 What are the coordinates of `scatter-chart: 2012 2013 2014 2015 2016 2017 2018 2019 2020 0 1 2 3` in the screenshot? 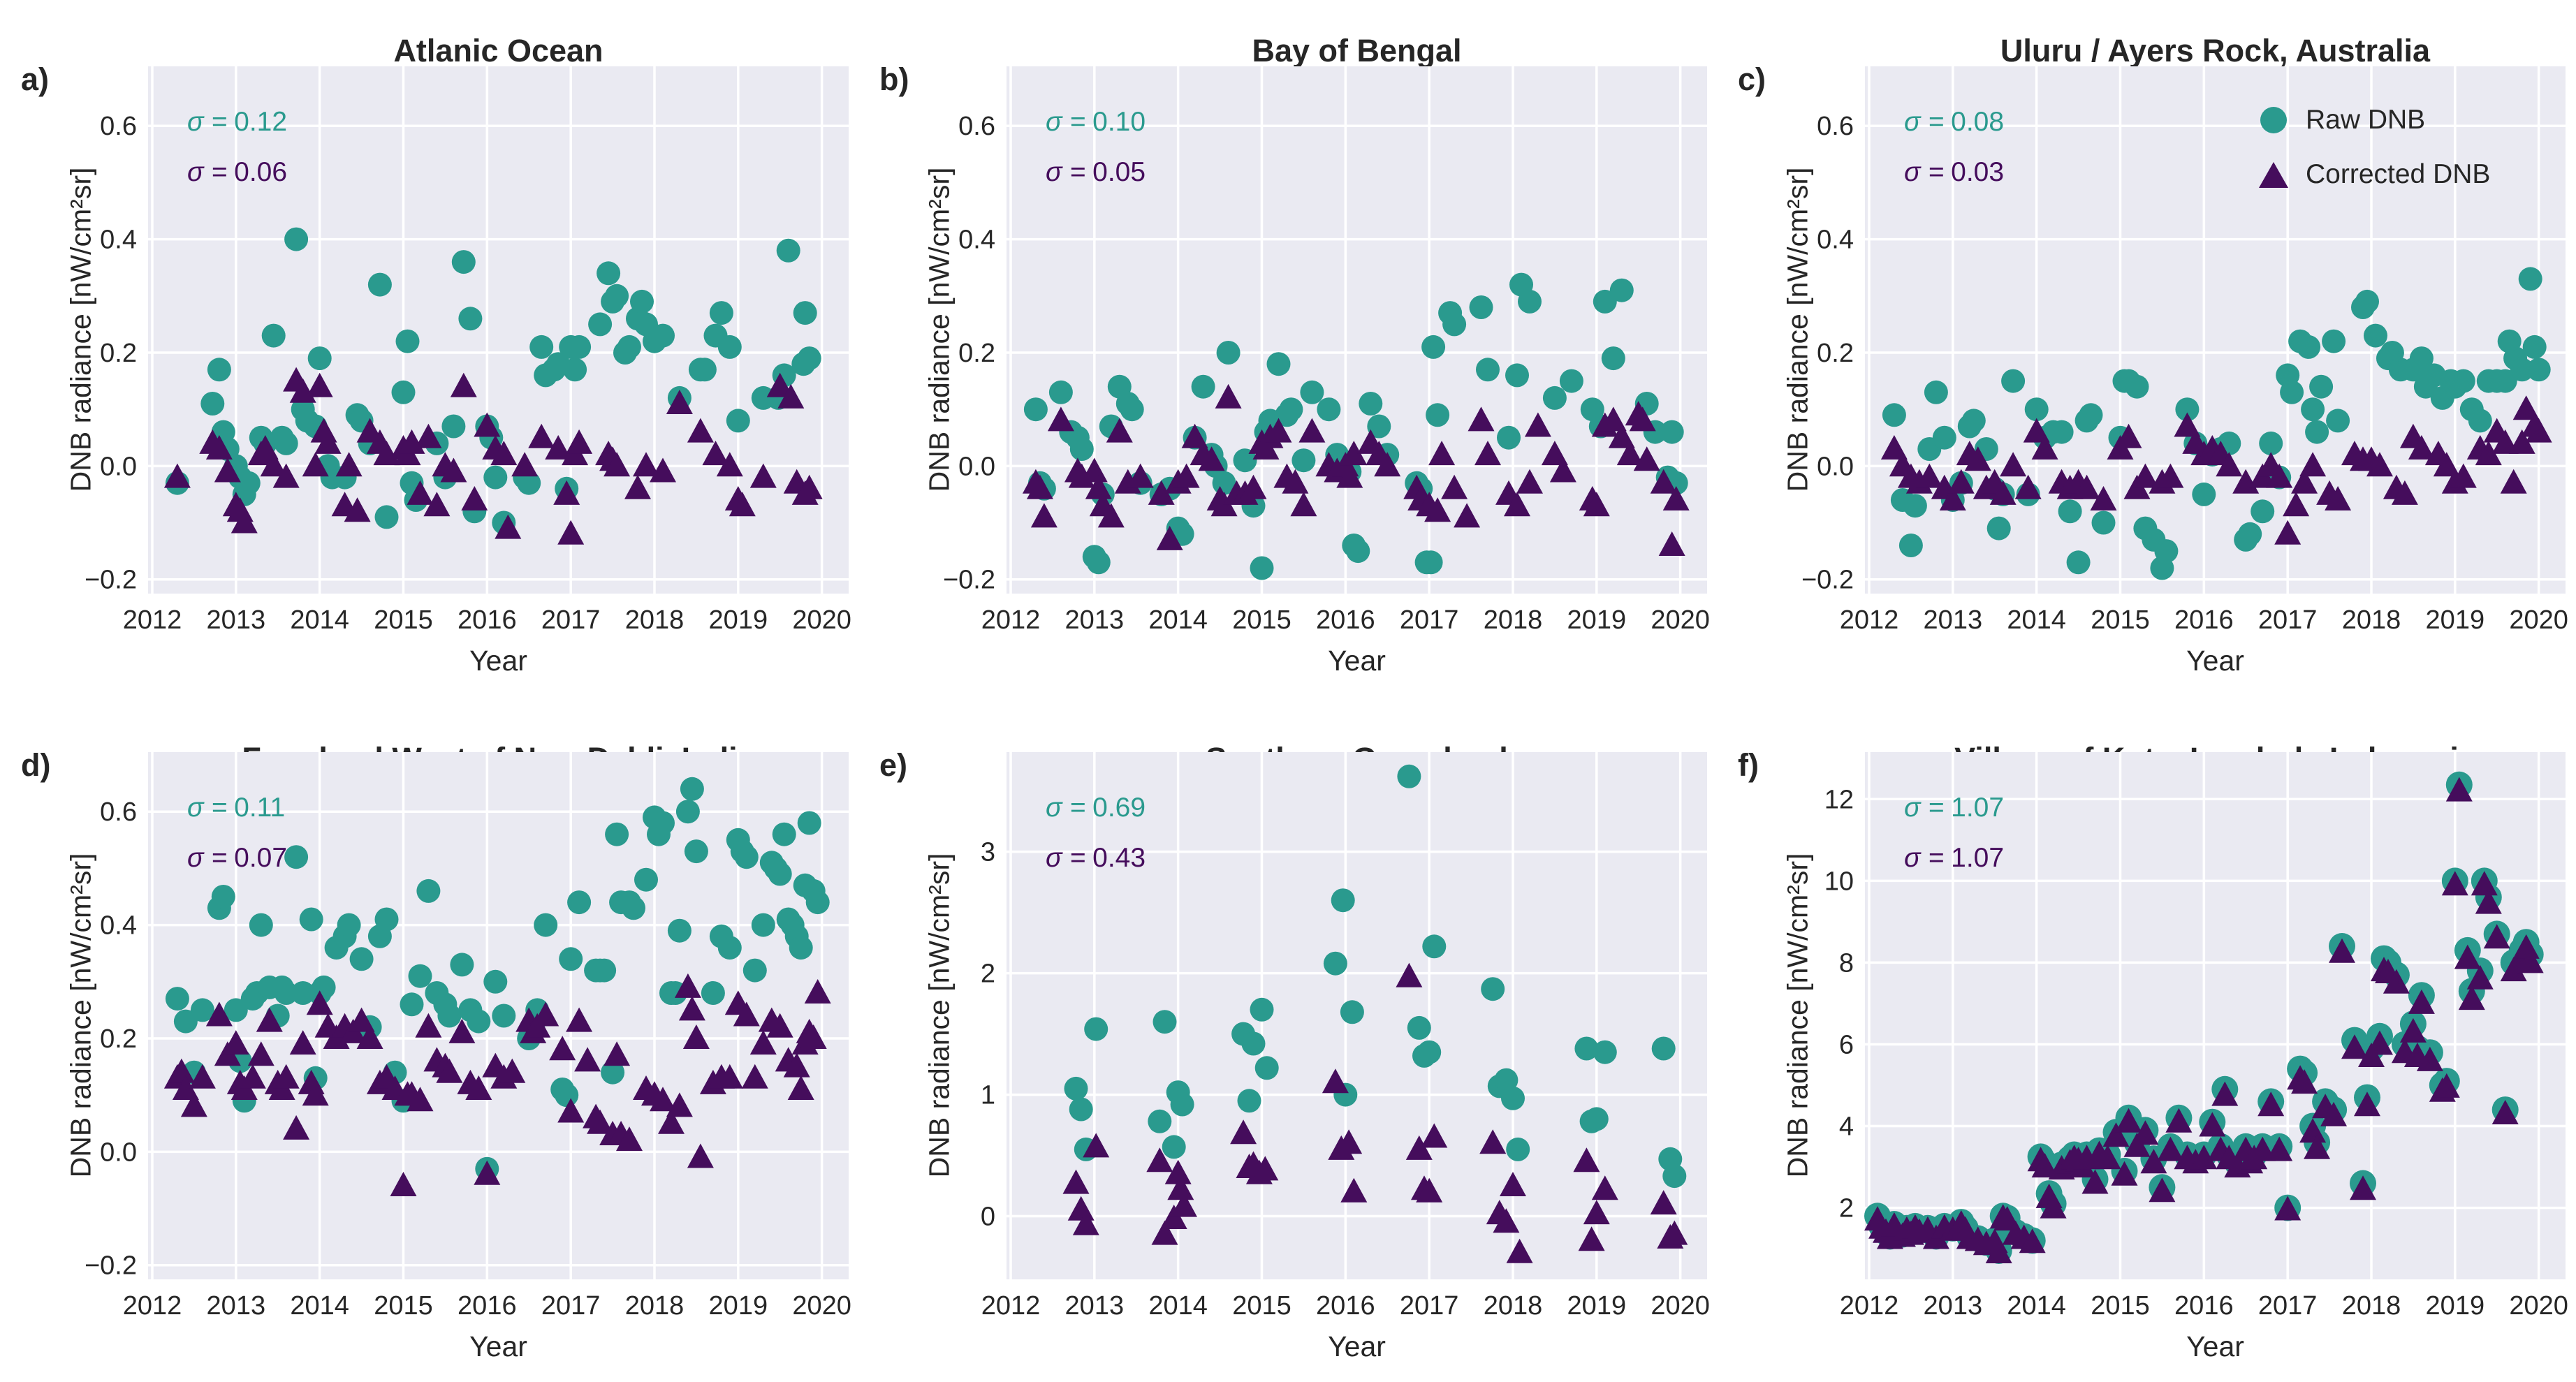 It's located at (1345, 1036).